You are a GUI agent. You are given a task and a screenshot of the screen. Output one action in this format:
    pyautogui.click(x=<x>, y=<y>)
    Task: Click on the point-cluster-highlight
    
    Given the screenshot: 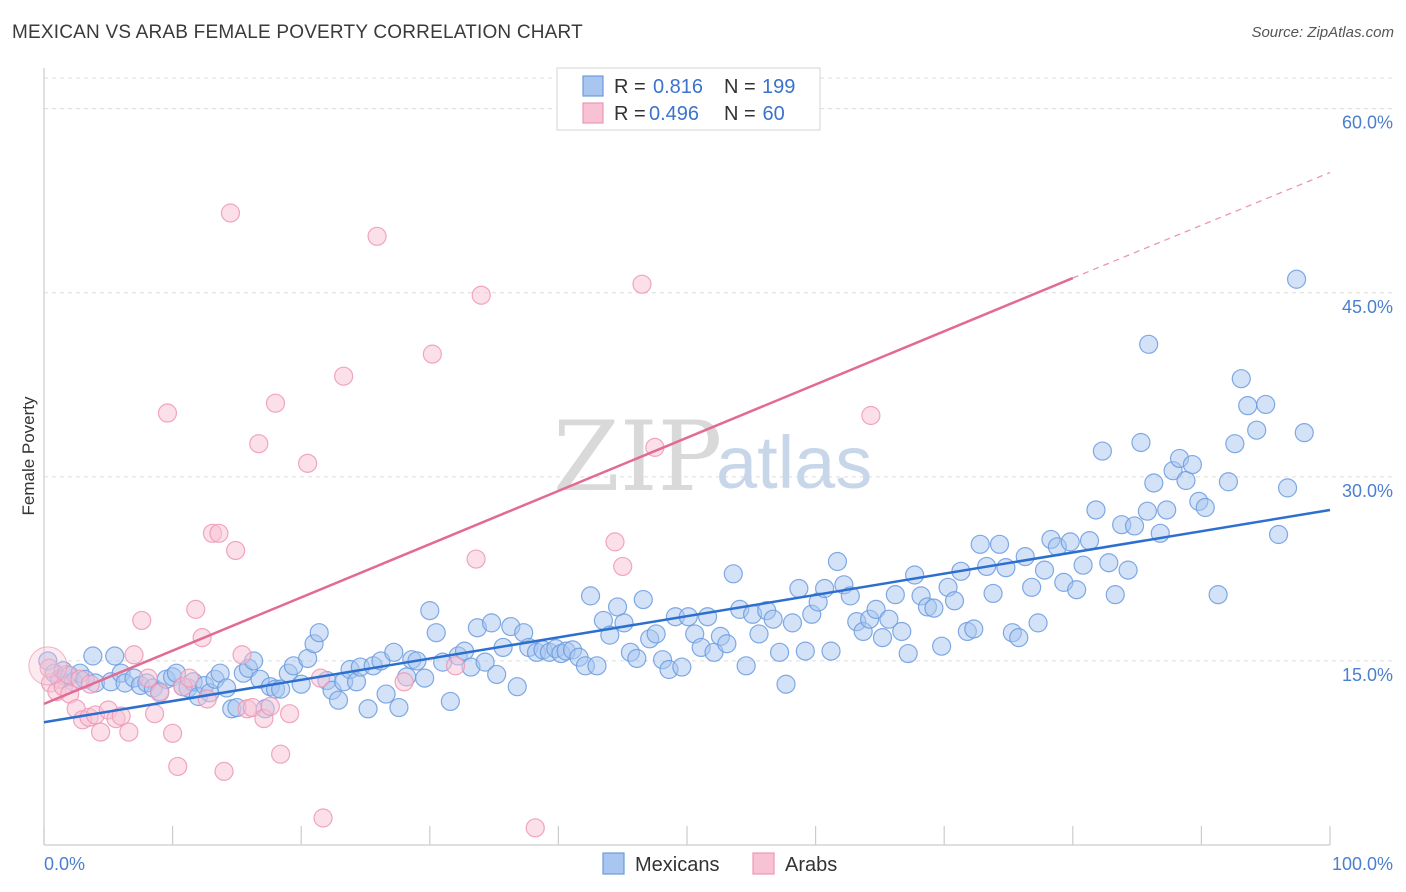 What is the action you would take?
    pyautogui.click(x=48, y=666)
    